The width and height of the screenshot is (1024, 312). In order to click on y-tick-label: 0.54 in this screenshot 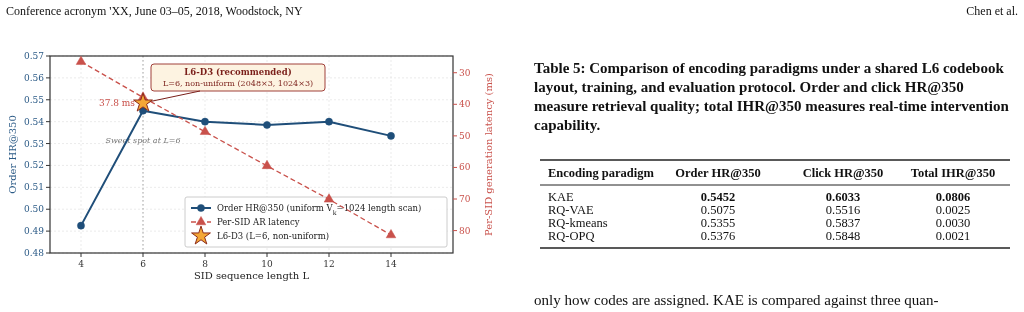, I will do `click(34, 121)`.